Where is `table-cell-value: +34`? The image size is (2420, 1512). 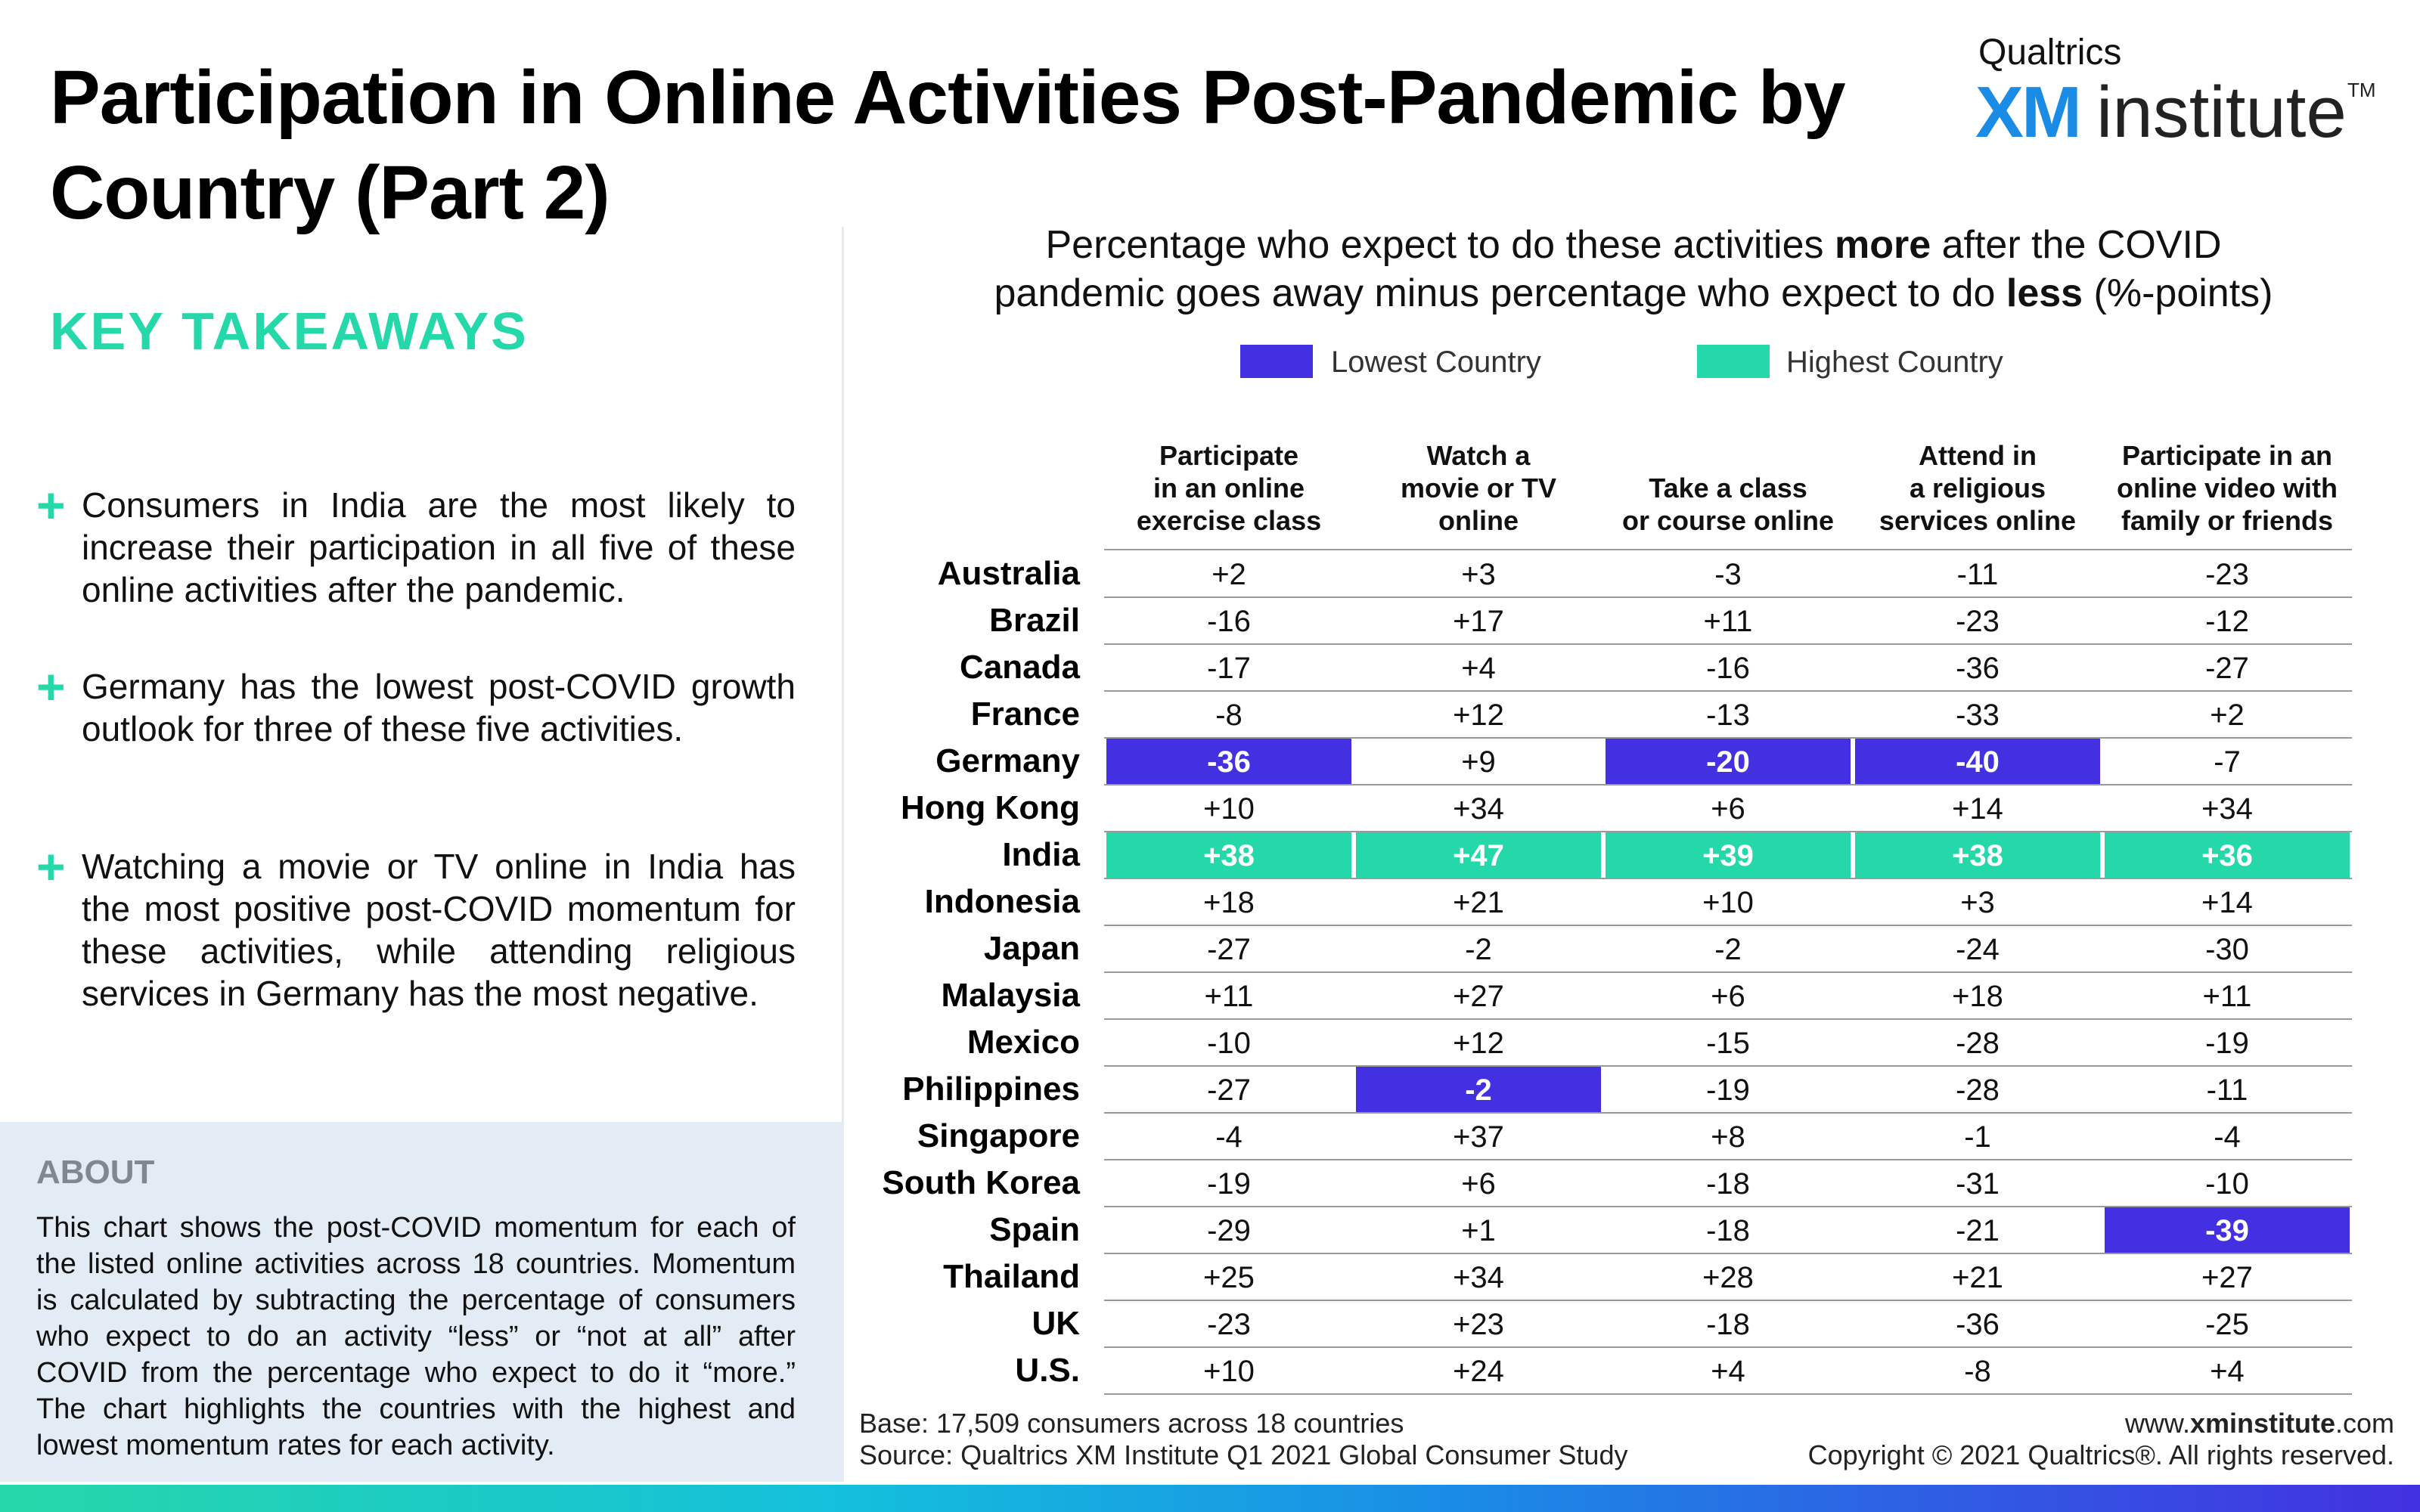
table-cell-value: +34 is located at coordinates (2227, 809).